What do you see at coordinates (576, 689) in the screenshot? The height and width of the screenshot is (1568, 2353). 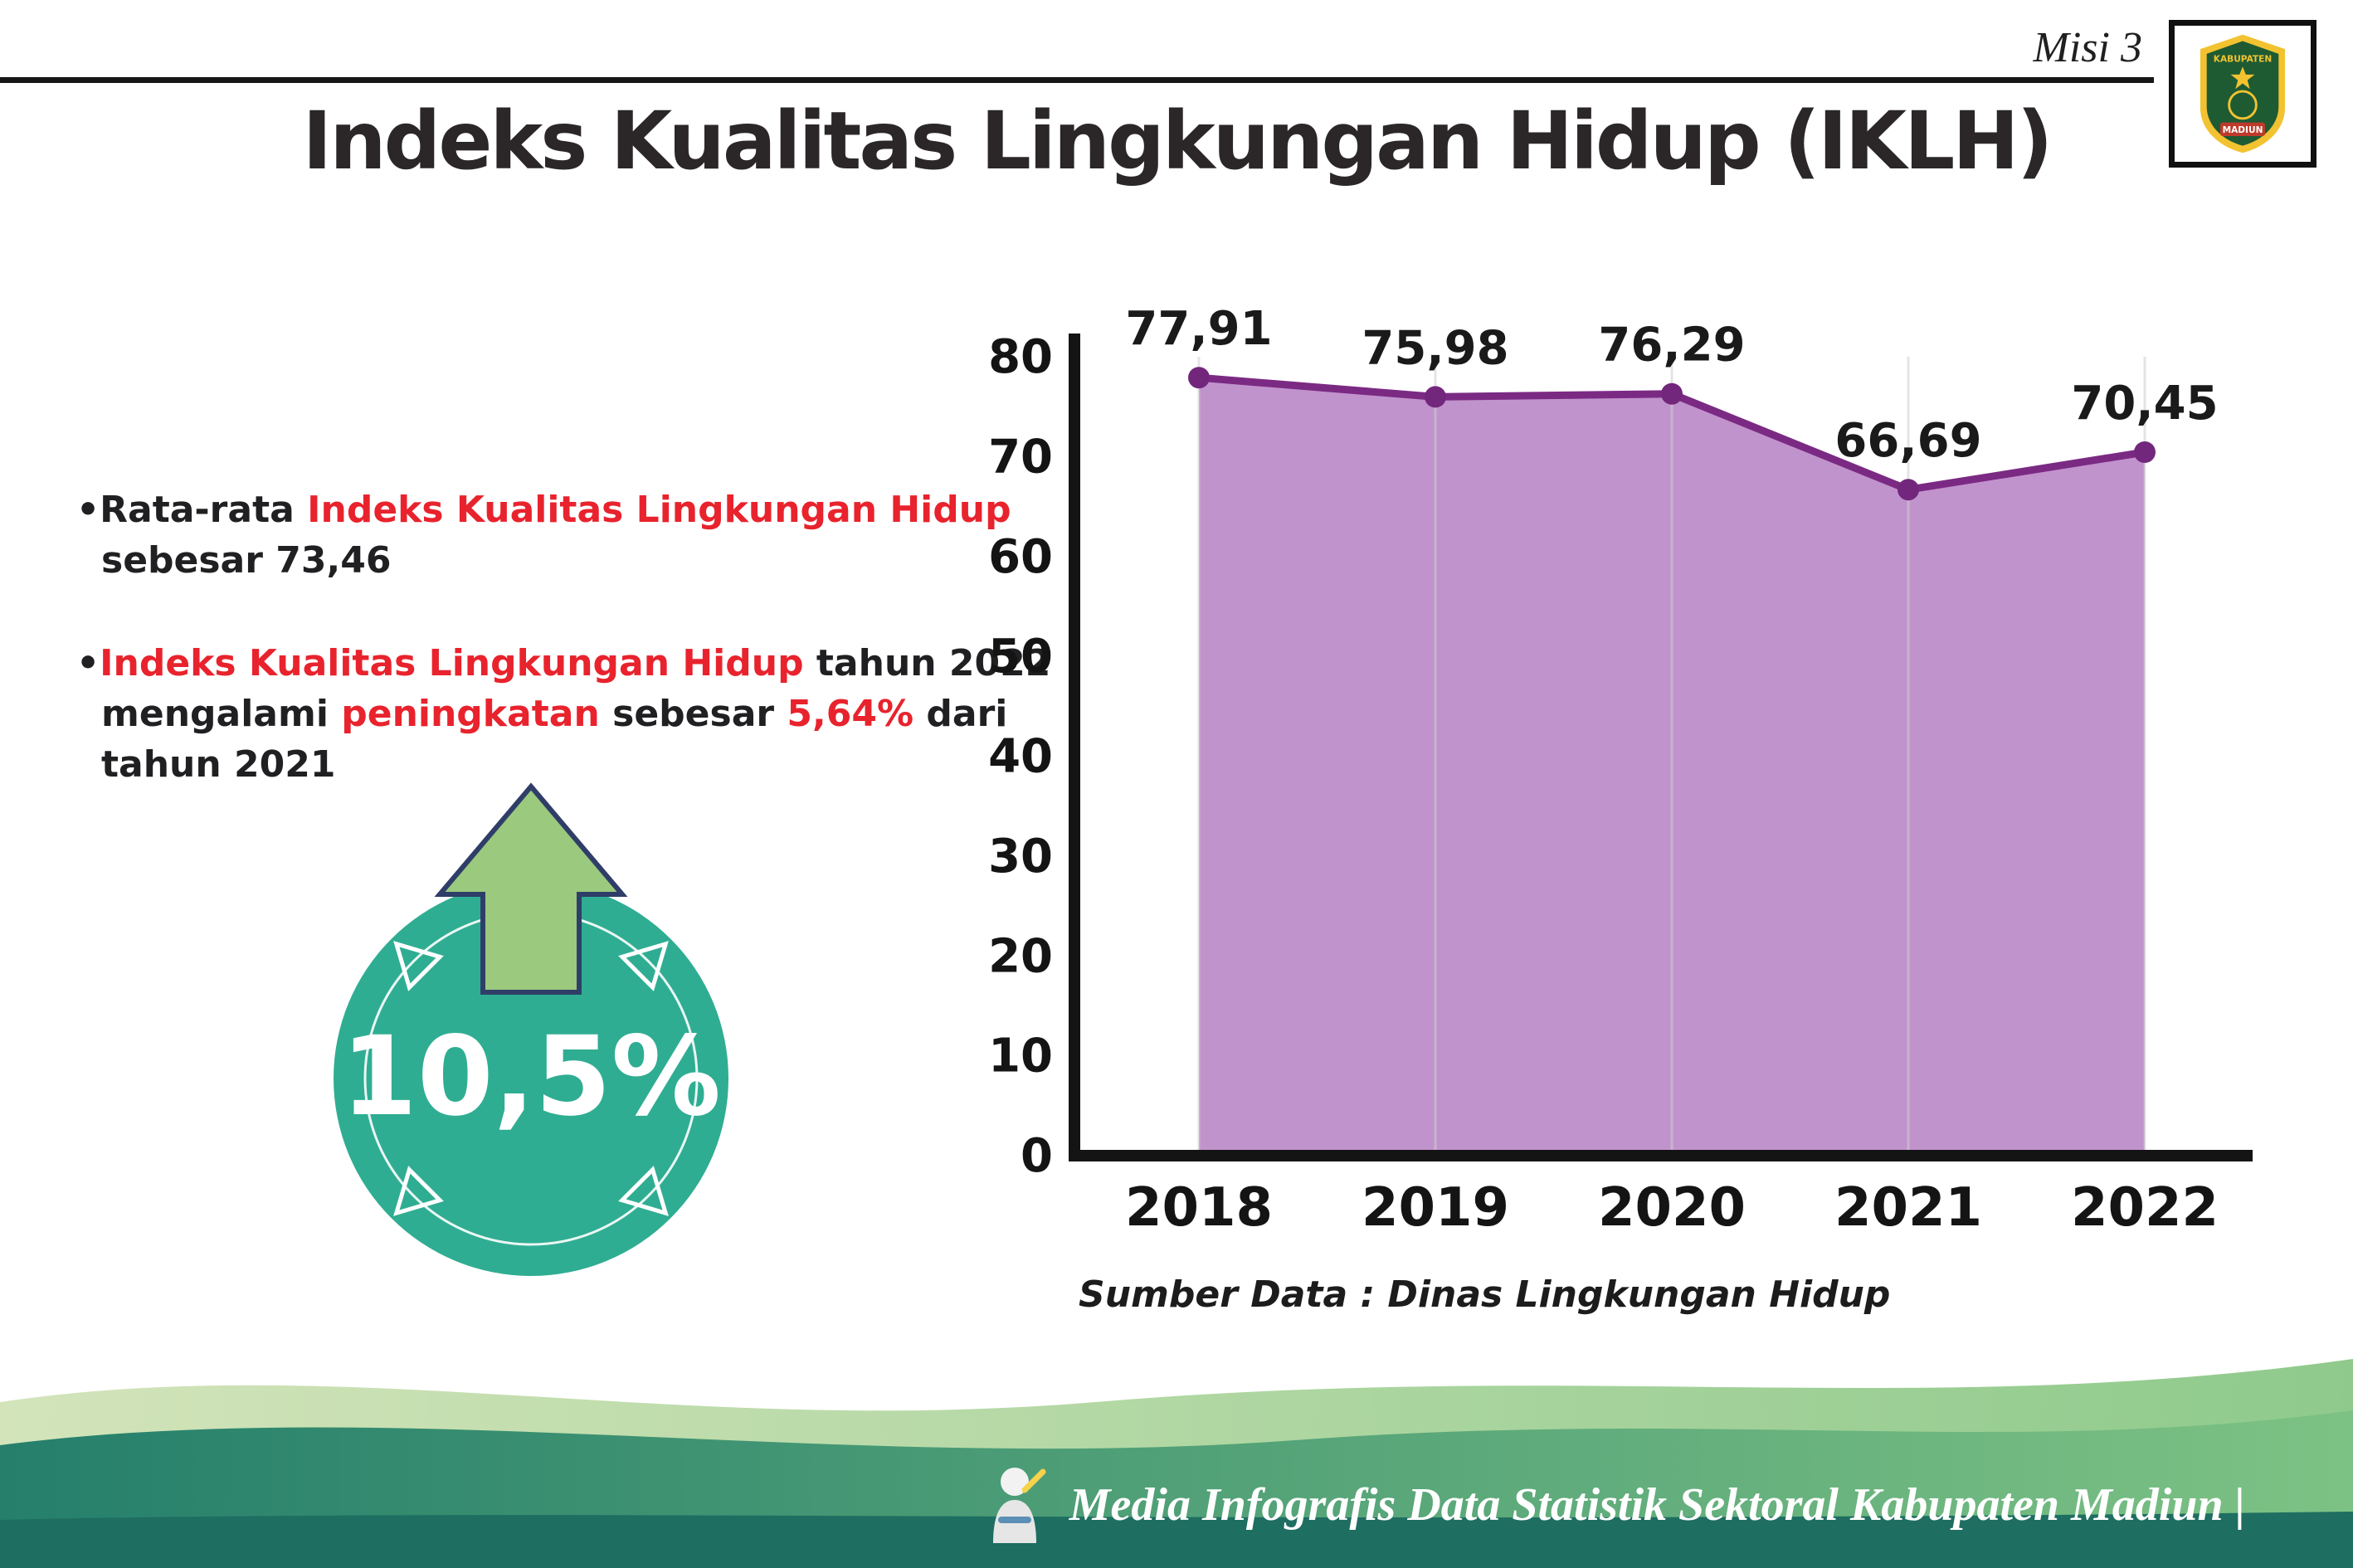 I see `text-segment: tahun 2022 mengalami` at bounding box center [576, 689].